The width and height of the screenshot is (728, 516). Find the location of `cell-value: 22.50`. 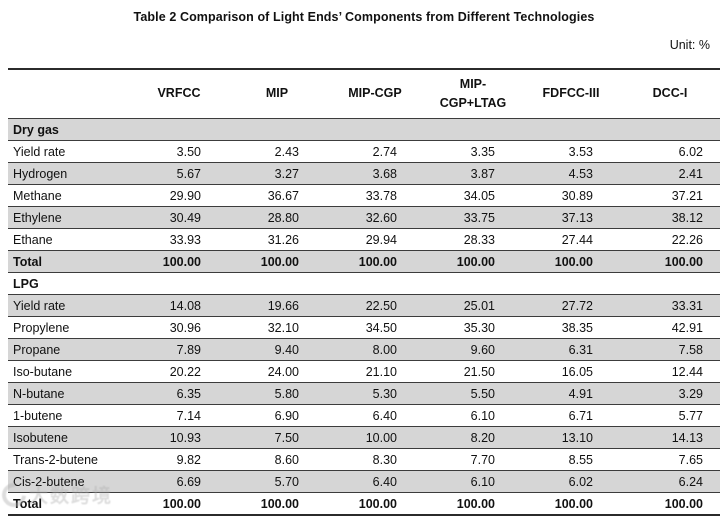

cell-value: 22.50 is located at coordinates (381, 305).